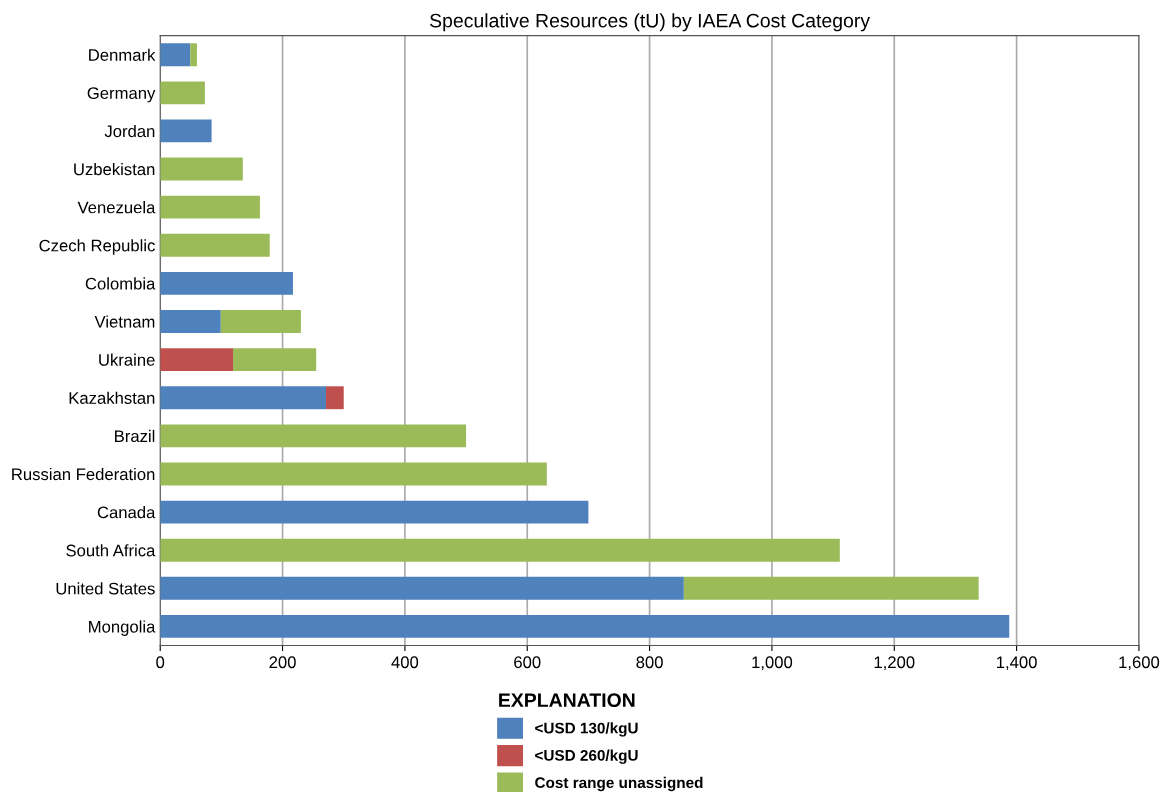 This screenshot has height=792, width=1161. Describe the element at coordinates (567, 700) in the screenshot. I see `legend-title: EXPLANATION` at that location.